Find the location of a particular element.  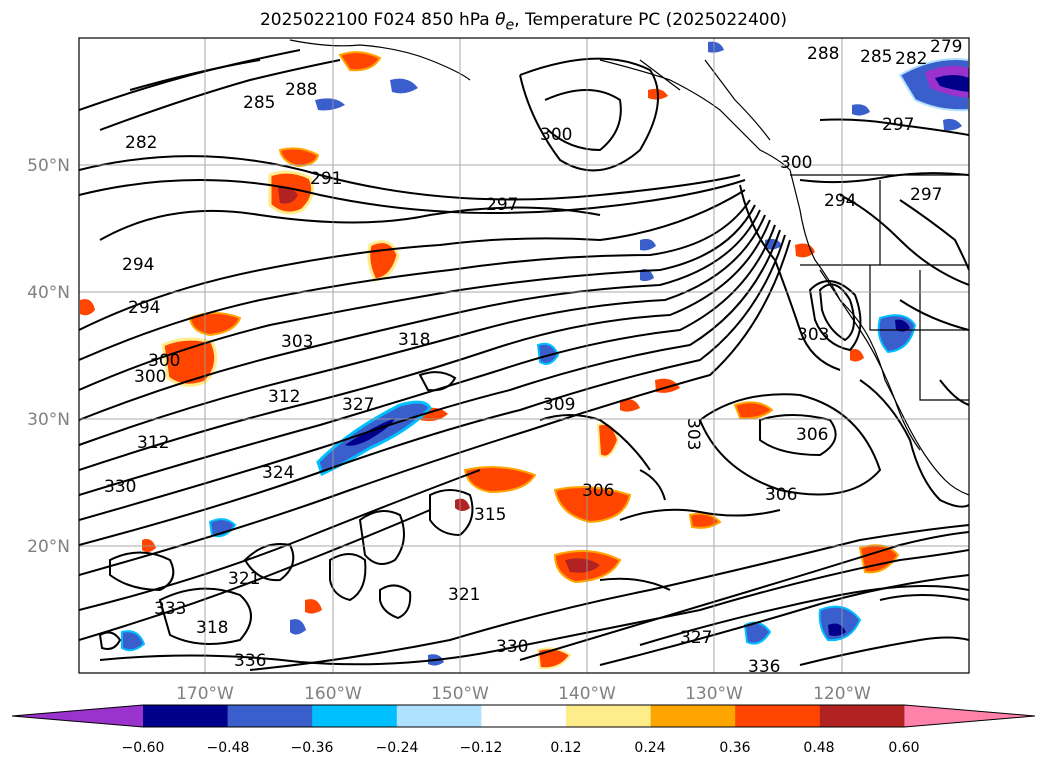

longitude-labels: 170°W 160°W 150°W 140°W 130°W 120°W is located at coordinates (523, 694).